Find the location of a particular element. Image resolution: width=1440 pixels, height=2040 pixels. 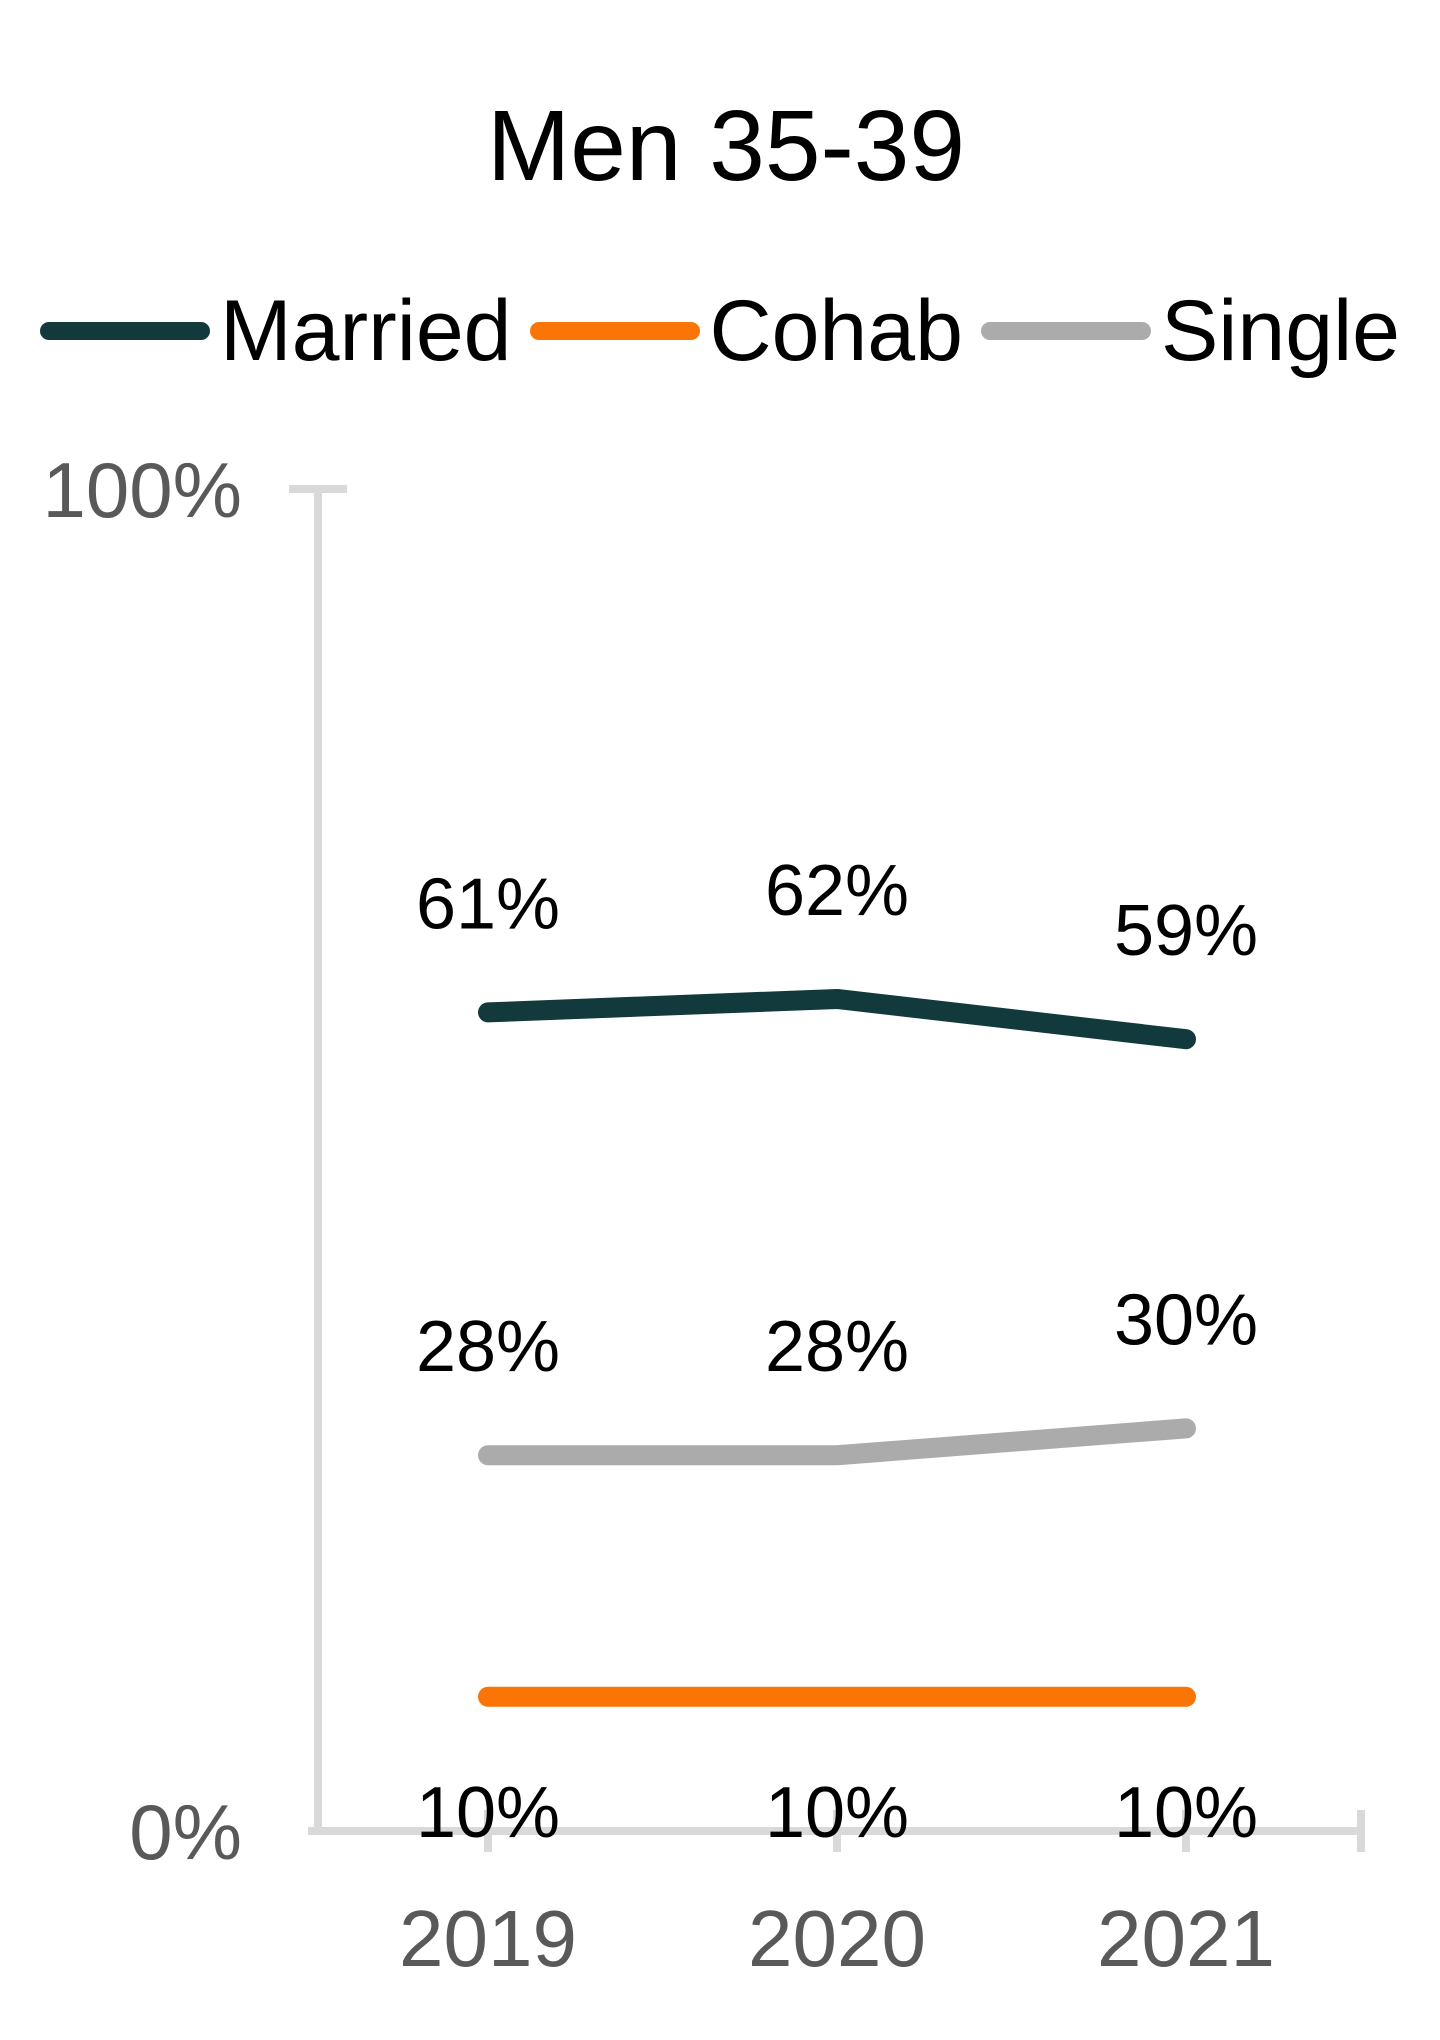

chart-title: Men 35-39 is located at coordinates (726, 146).